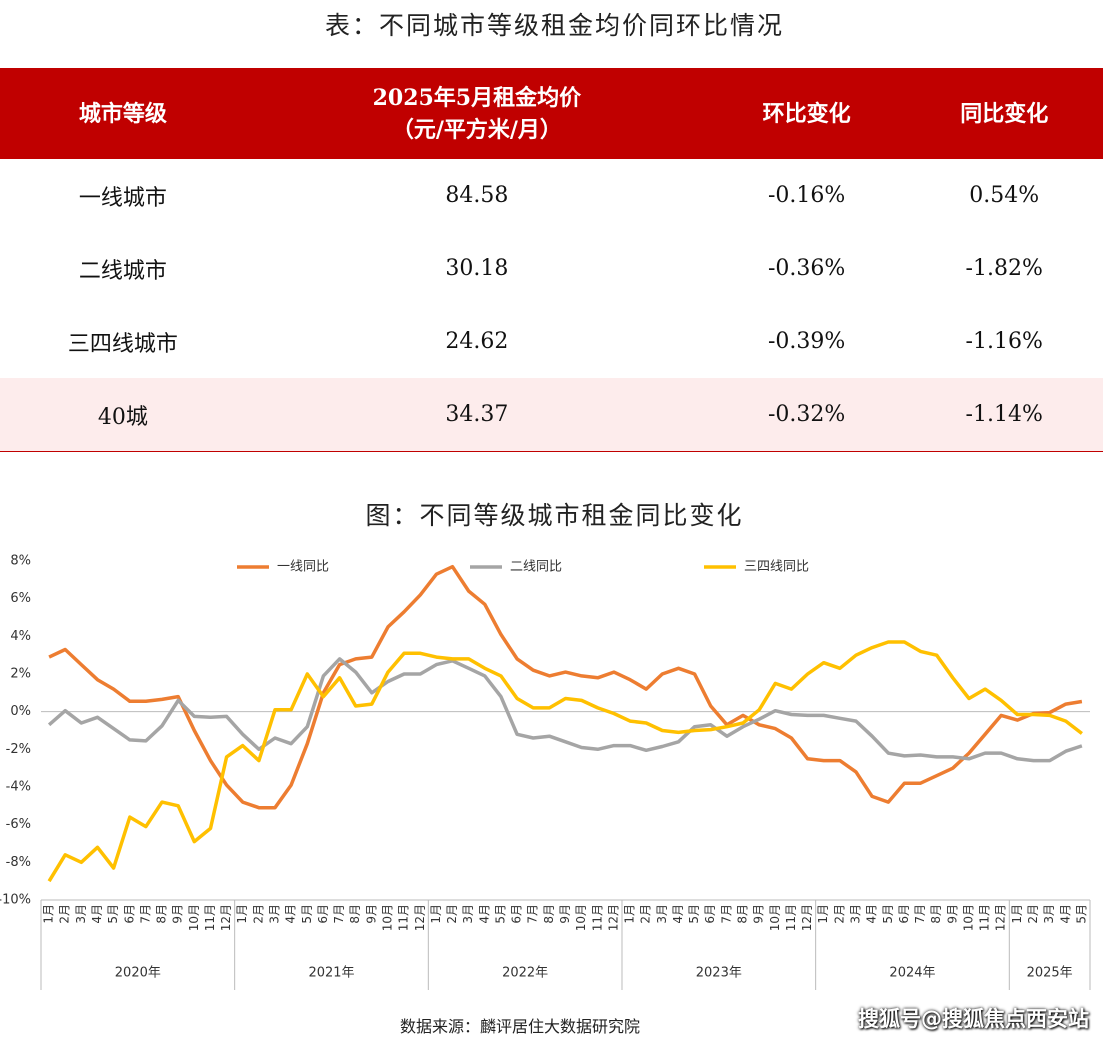 This screenshot has height=1042, width=1109. I want to click on chart-title: 图：不同等级城市租金同比变化, so click(554, 515).